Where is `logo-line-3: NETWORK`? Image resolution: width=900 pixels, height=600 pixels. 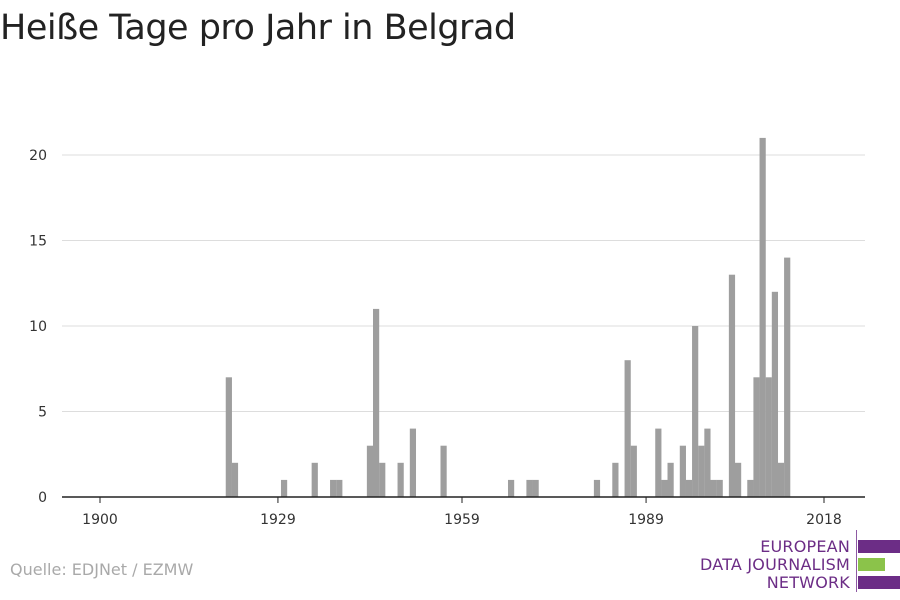
logo-line-3: NETWORK is located at coordinates (808, 582).